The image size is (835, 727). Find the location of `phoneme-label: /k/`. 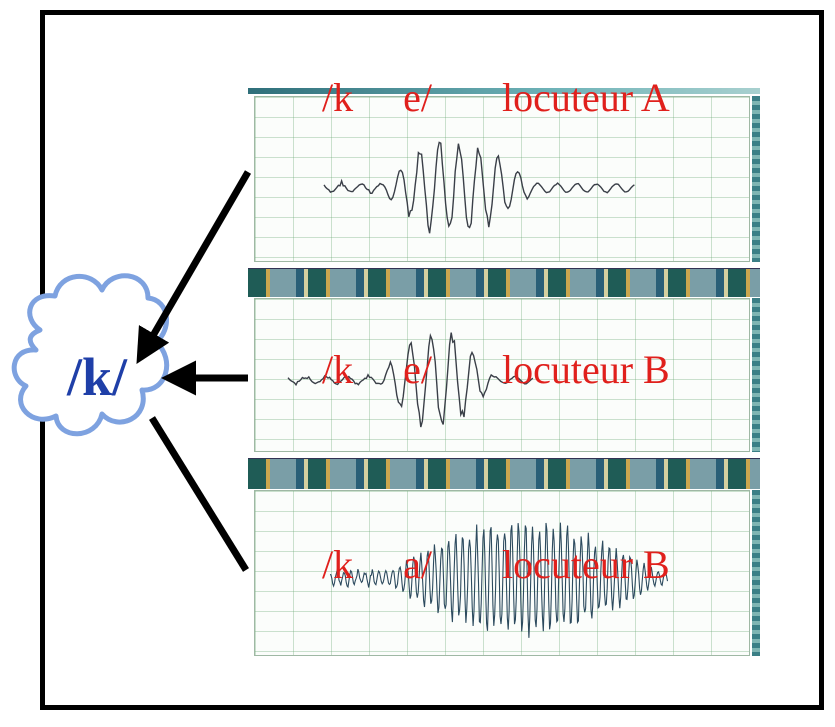

phoneme-label: /k/ is located at coordinates (97, 377).